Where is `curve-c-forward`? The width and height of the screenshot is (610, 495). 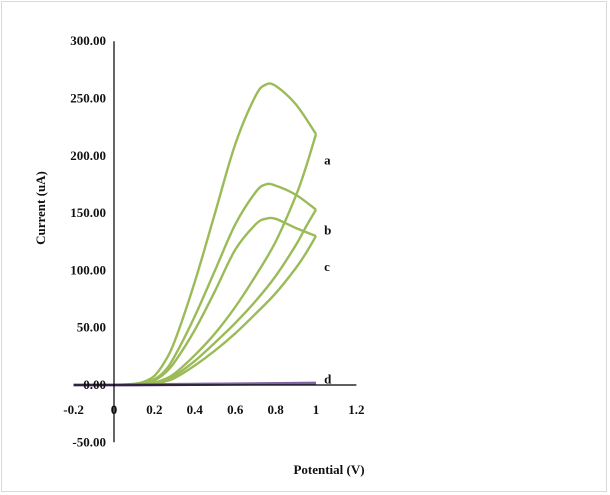
curve-c-forward is located at coordinates (215, 301).